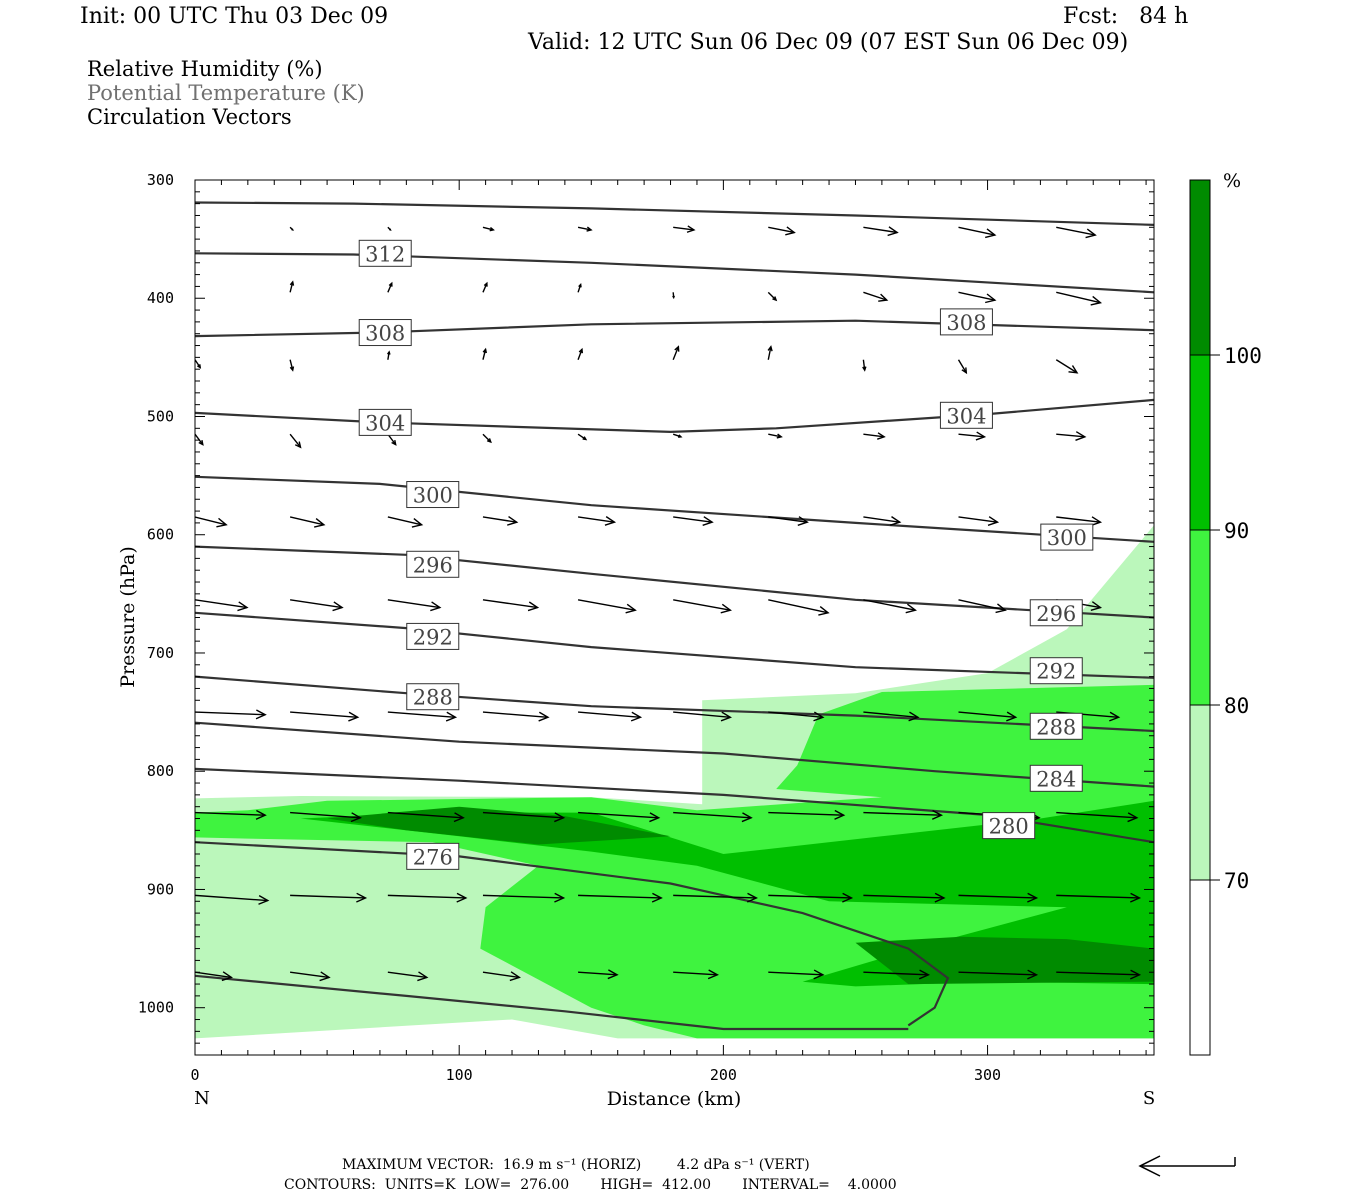 This screenshot has width=1350, height=1200. Describe the element at coordinates (160, 535) in the screenshot. I see `y-tick-label: 600` at that location.